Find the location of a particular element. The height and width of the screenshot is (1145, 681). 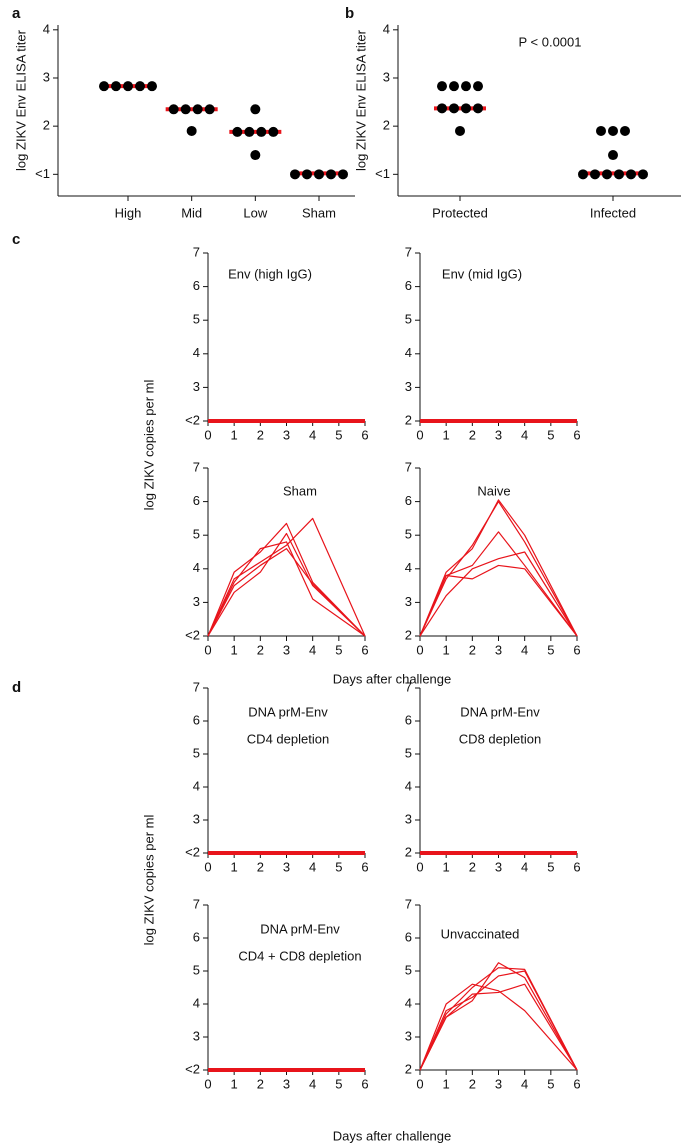

panel-title: Env (high IgG) is located at coordinates (270, 273).